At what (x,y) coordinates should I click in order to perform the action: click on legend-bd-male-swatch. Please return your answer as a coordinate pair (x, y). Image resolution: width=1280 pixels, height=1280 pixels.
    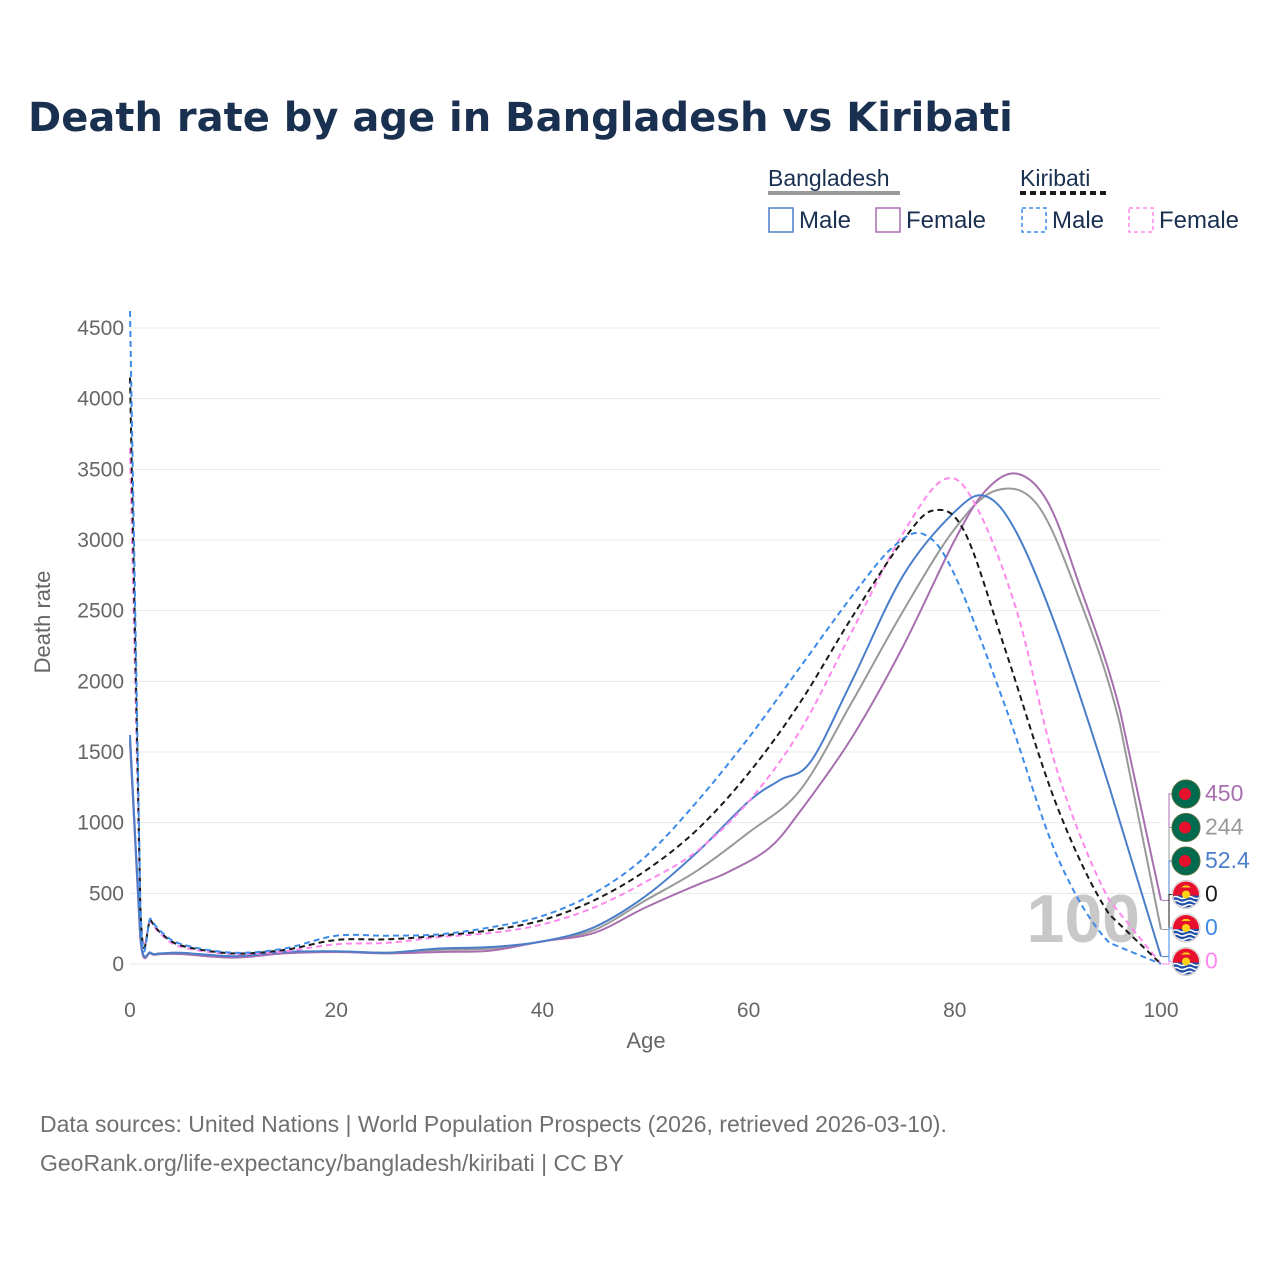
    Looking at the image, I should click on (781, 220).